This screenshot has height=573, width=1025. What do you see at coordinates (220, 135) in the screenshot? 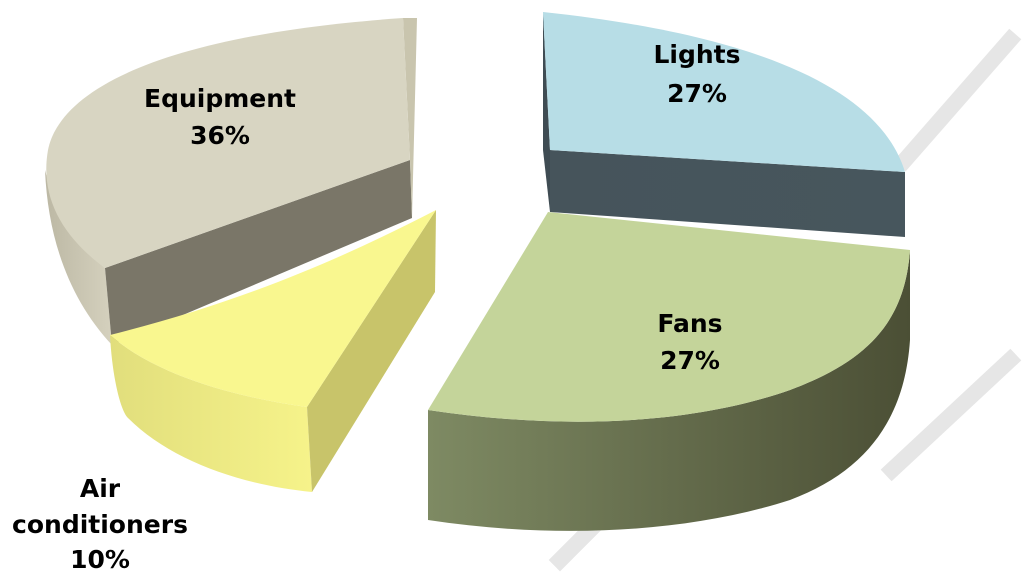
I see `label-equipment-percent: 36%` at bounding box center [220, 135].